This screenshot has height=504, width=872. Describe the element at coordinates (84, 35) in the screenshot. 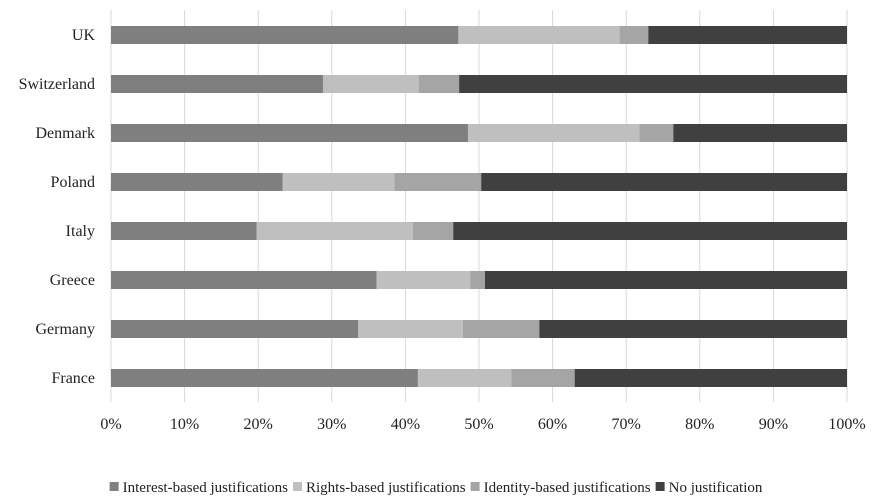

I see `category-label: UK` at that location.